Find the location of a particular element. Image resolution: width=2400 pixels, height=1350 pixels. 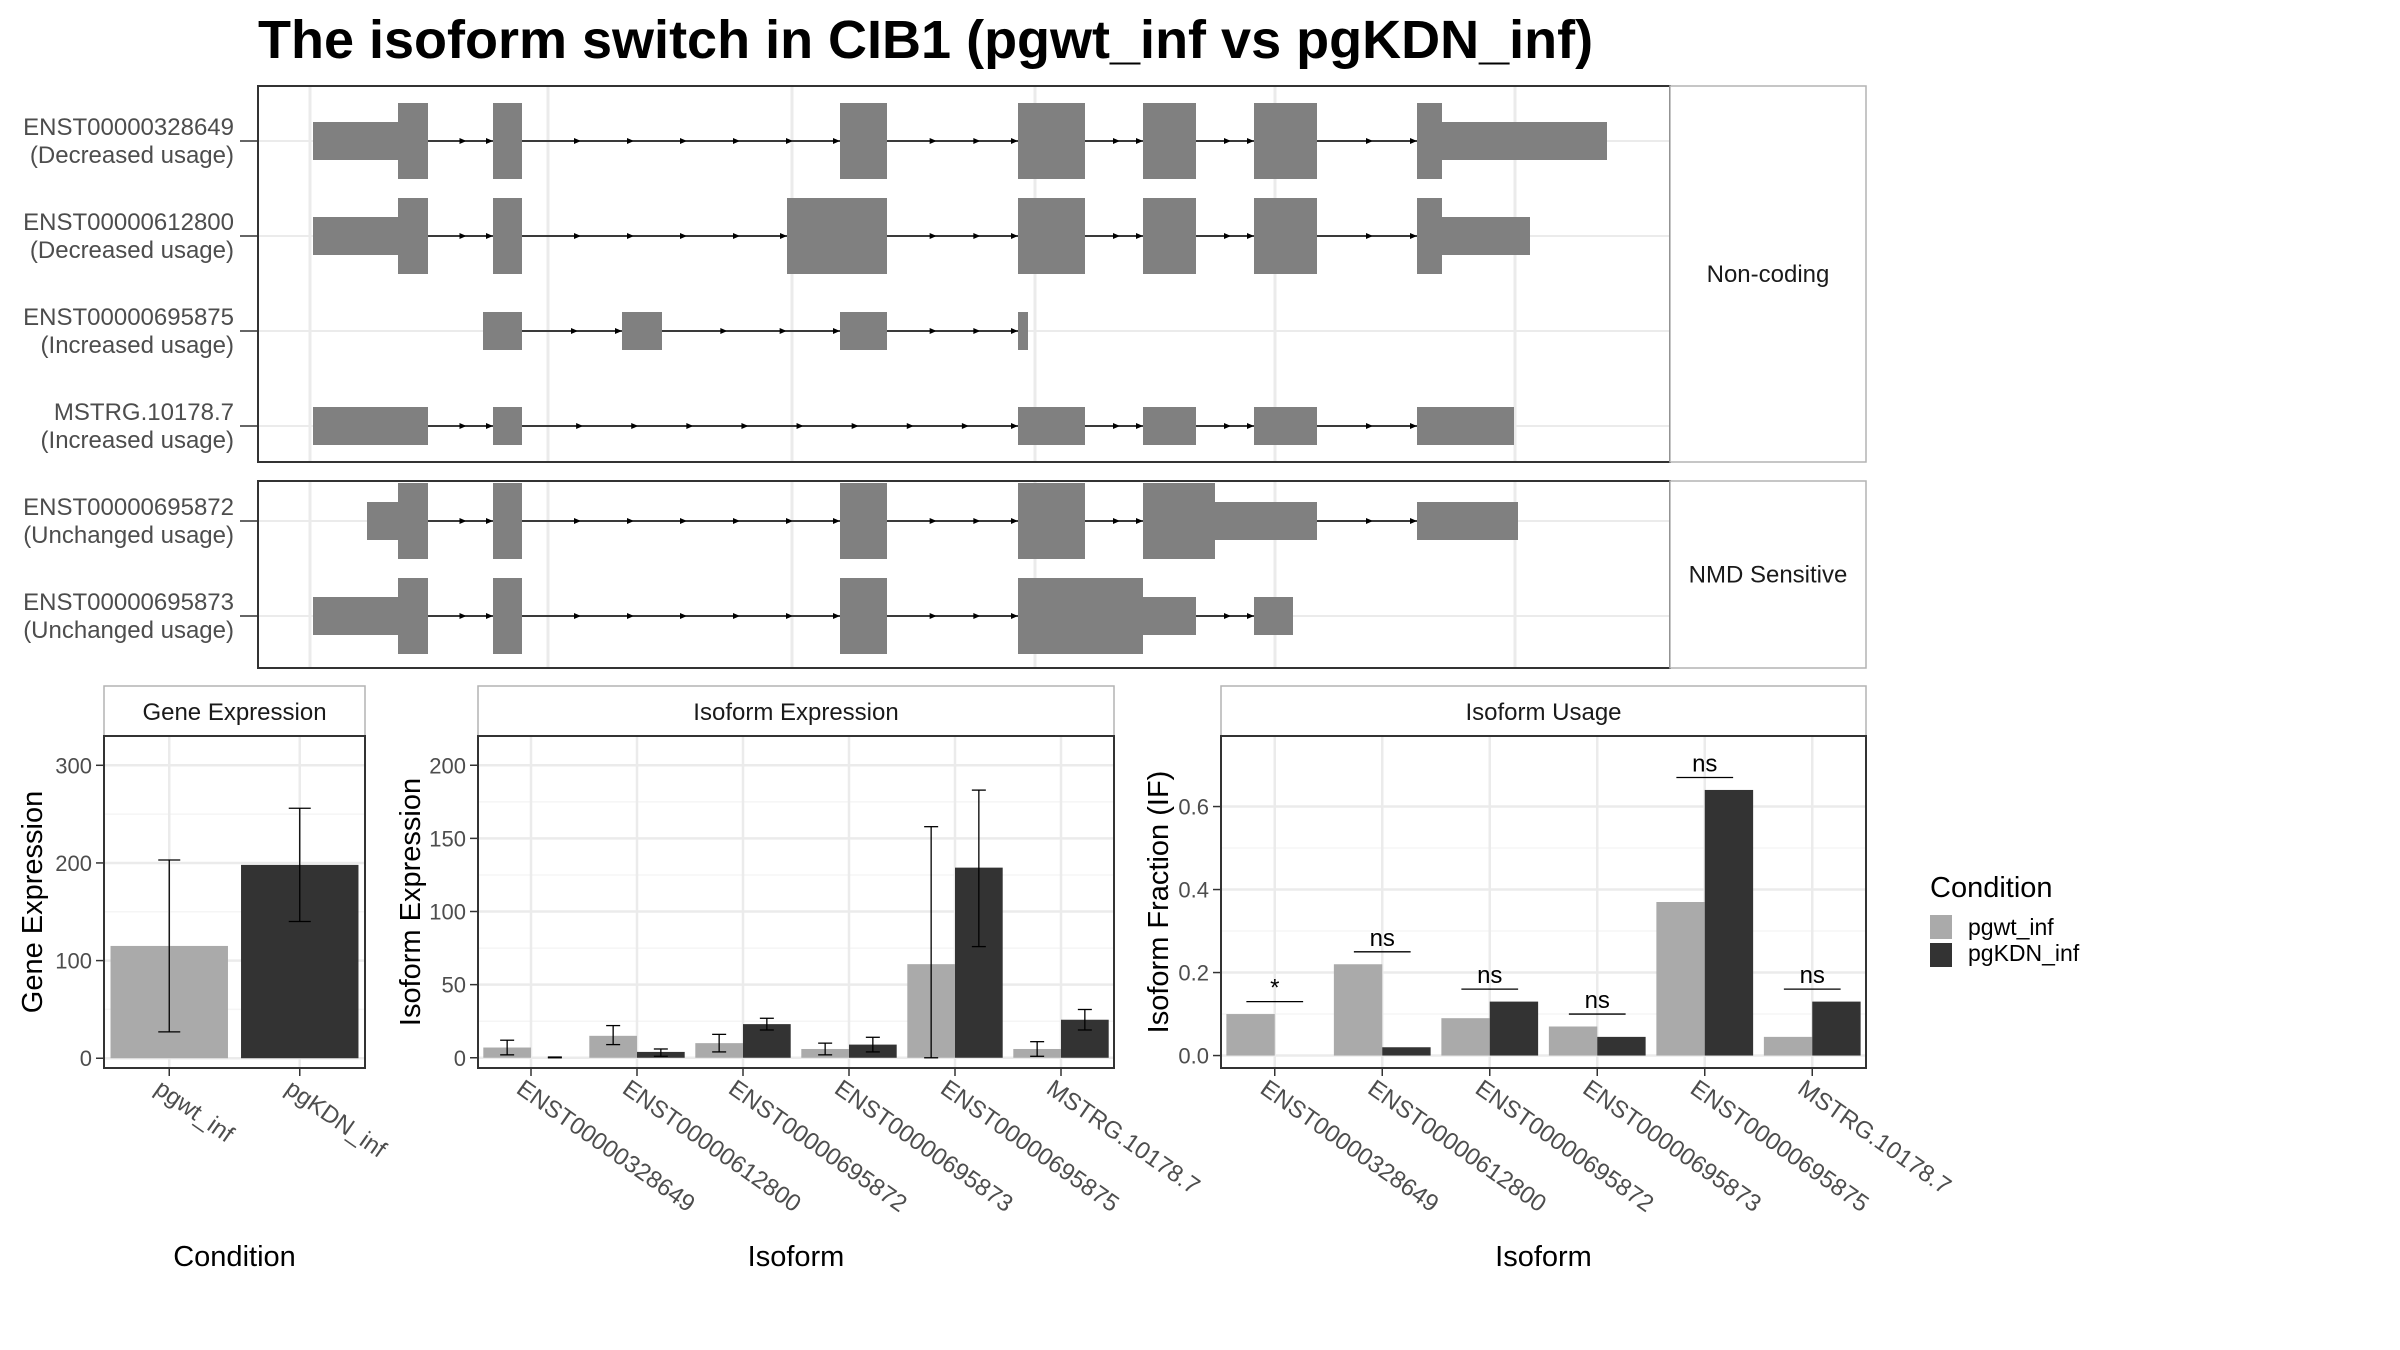

x-tick-label: pgwt_inf is located at coordinates (194, 1112).